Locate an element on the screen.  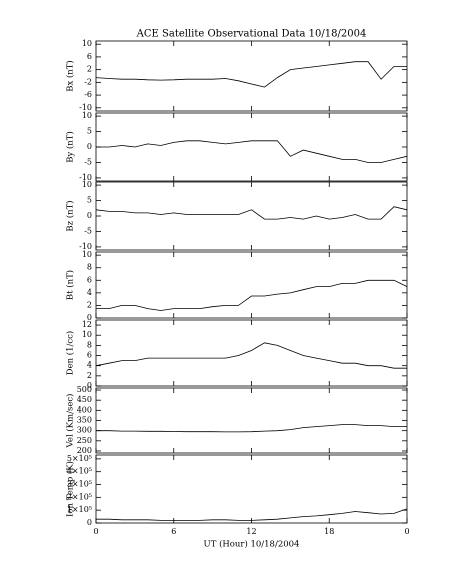
y-tick-label: 350 is located at coordinates (84, 420).